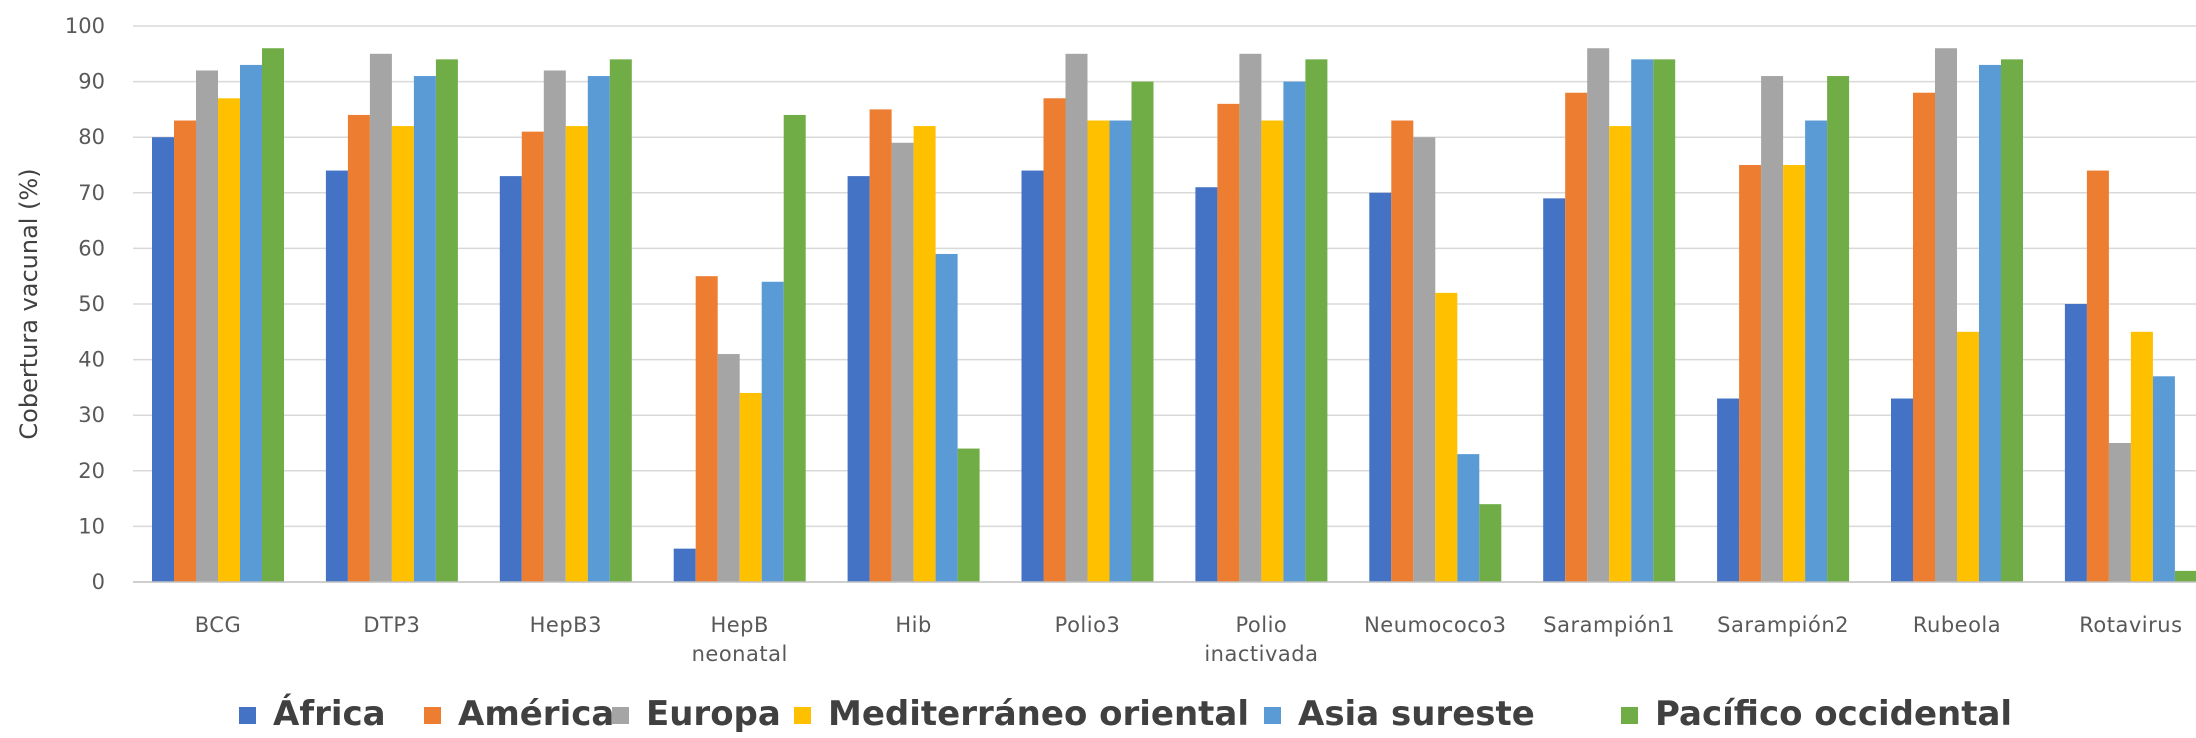 This screenshot has width=2196, height=738. Describe the element at coordinates (91, 248) in the screenshot. I see `y-tick-label: 60` at that location.